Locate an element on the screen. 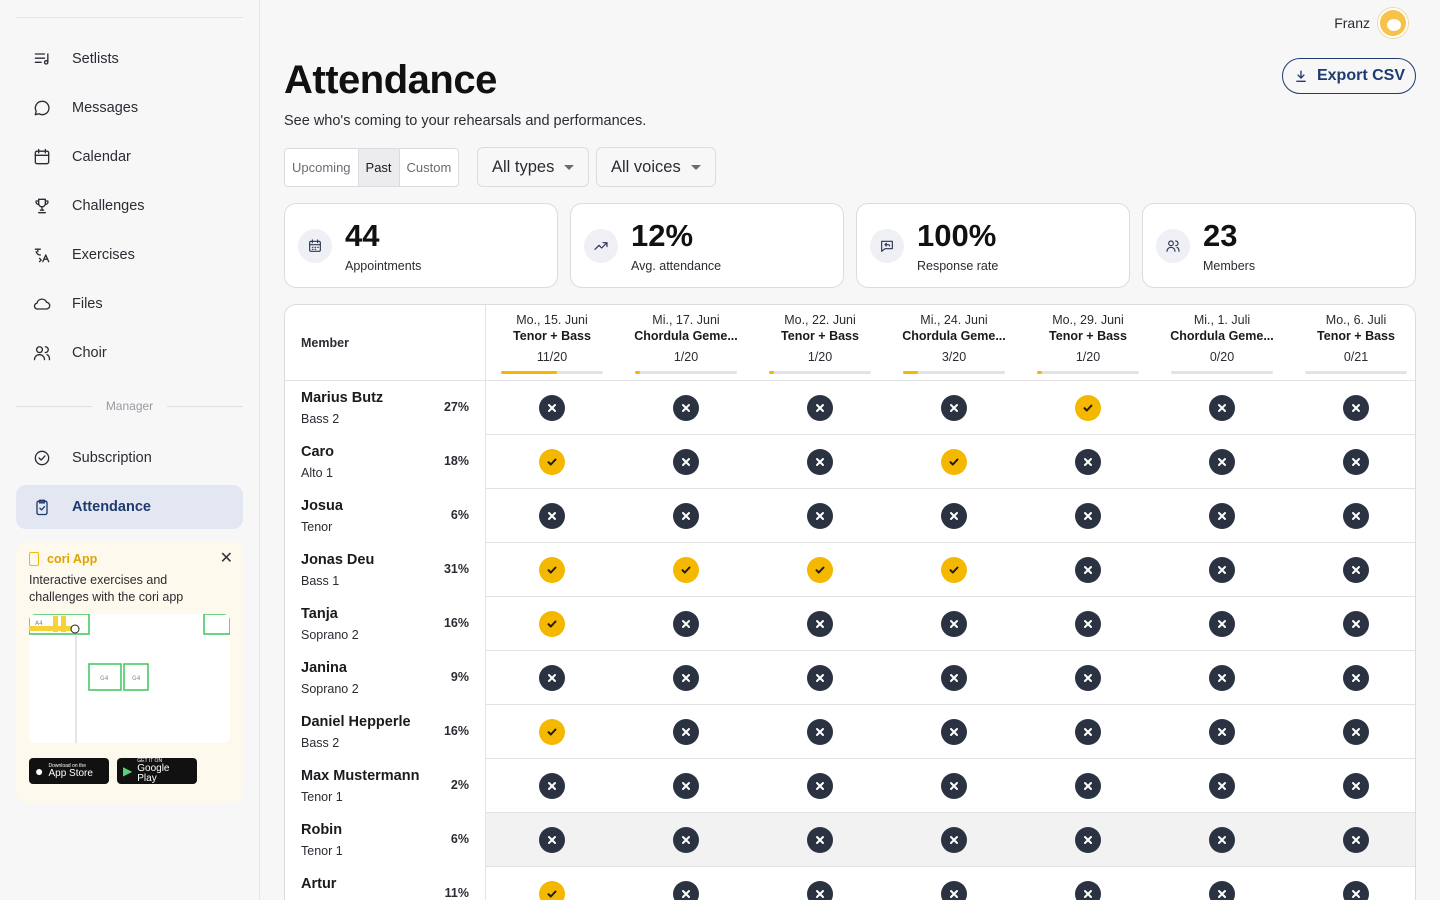 Image resolution: width=1440 pixels, height=900 pixels. sidebar-item-messages: Messages is located at coordinates (129, 108).